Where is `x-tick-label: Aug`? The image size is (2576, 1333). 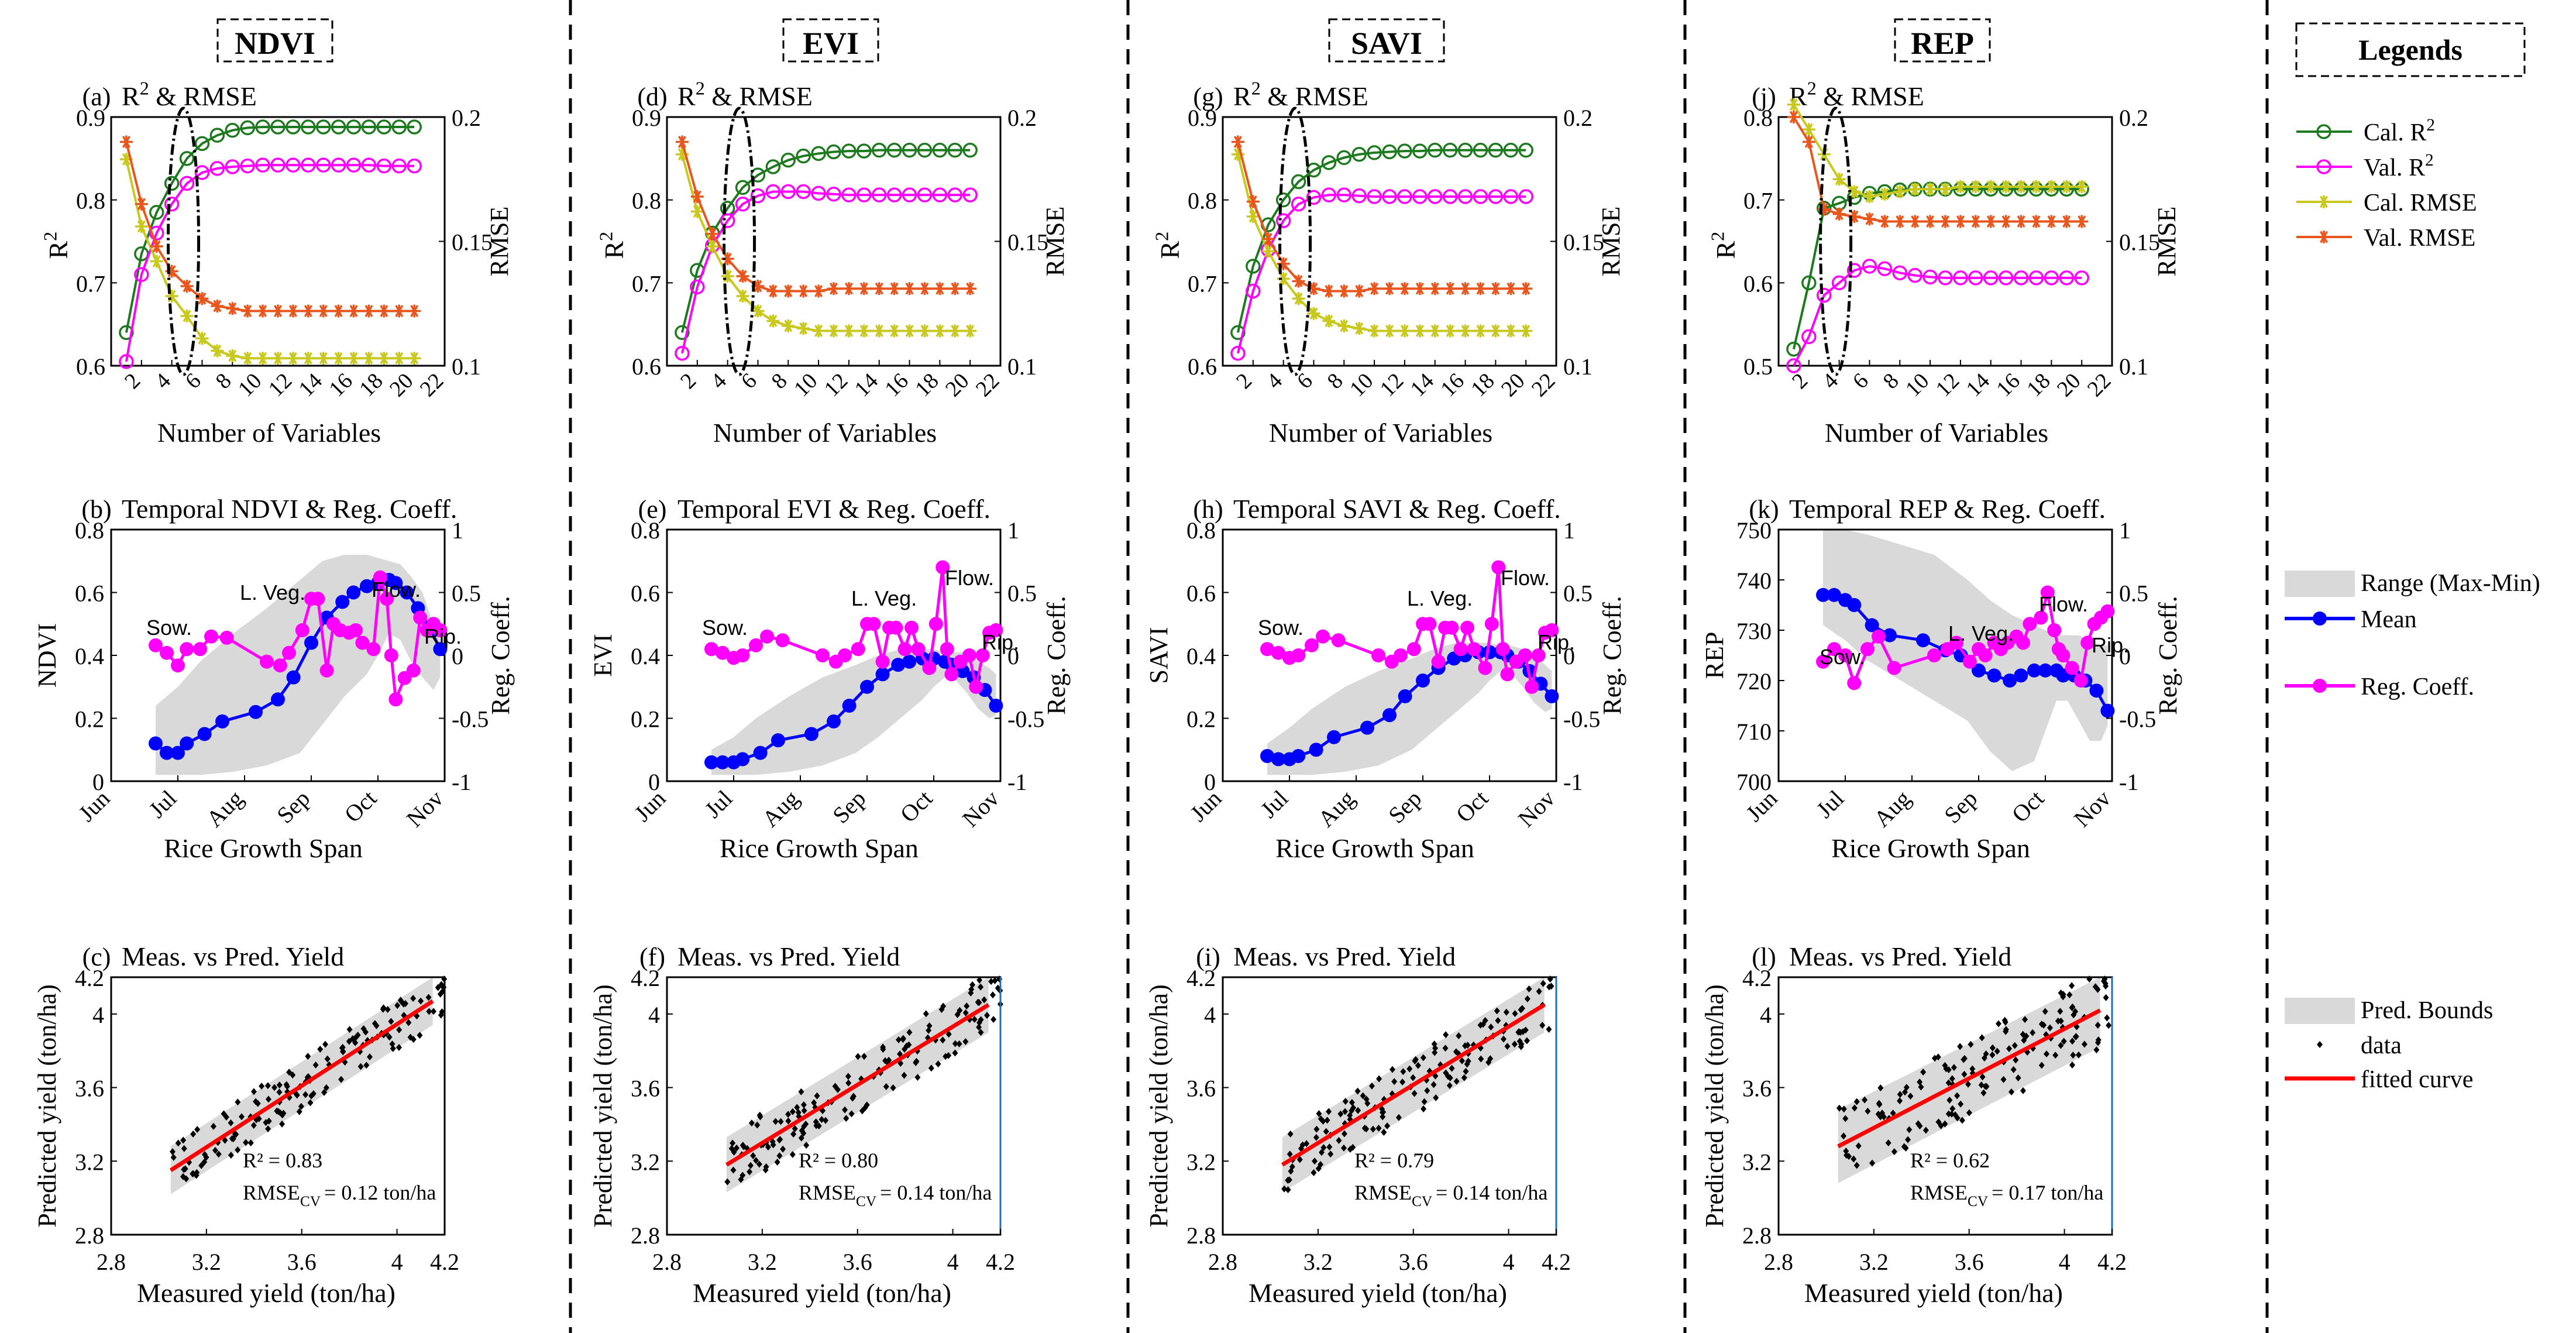
x-tick-label: Aug is located at coordinates (1336, 809).